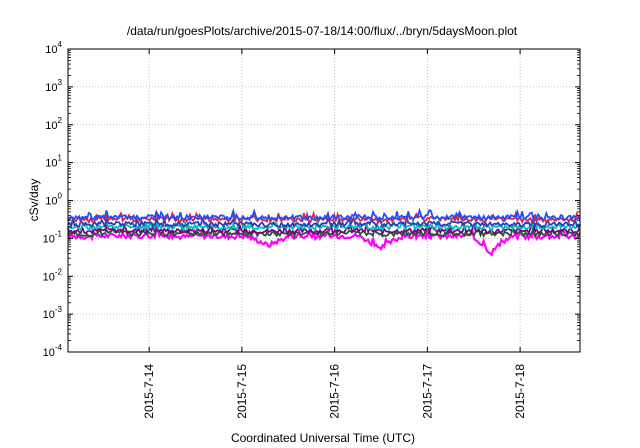 The image size is (640, 448). Describe the element at coordinates (53, 351) in the screenshot. I see `y-tick-label: 10⁻⁴` at that location.